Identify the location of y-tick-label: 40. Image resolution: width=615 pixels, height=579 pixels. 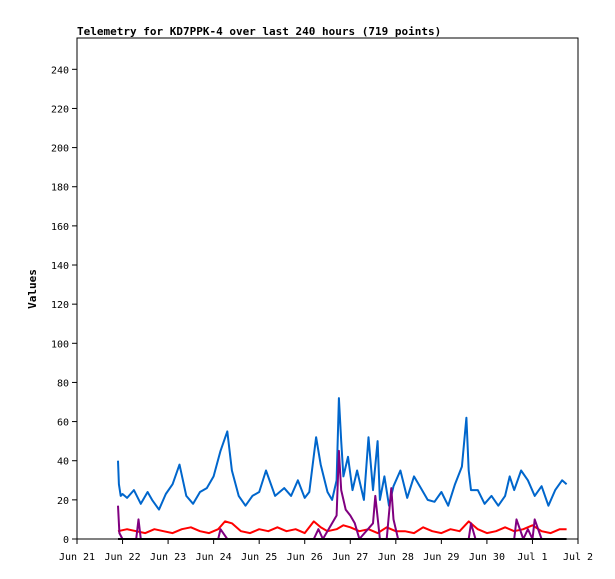
(63, 462).